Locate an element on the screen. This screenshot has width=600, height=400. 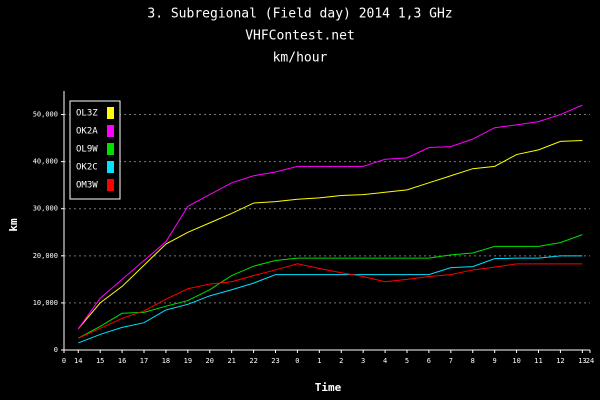
legend-label: OM3W is located at coordinates (87, 186).